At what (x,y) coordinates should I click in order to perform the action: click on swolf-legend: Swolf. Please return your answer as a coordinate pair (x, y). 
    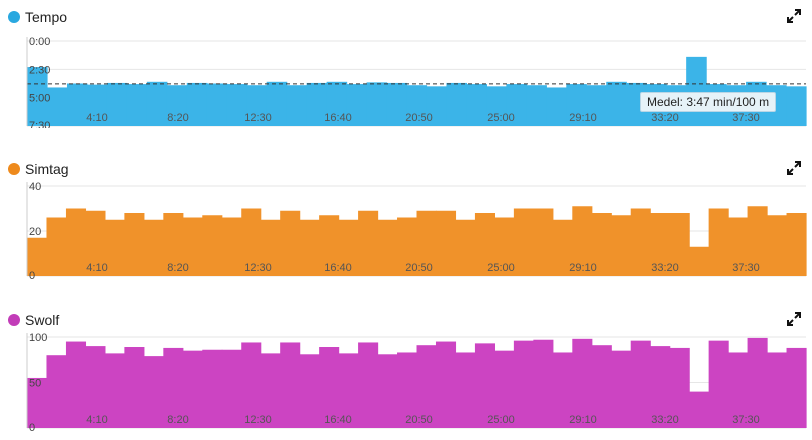
    Looking at the image, I should click on (33, 320).